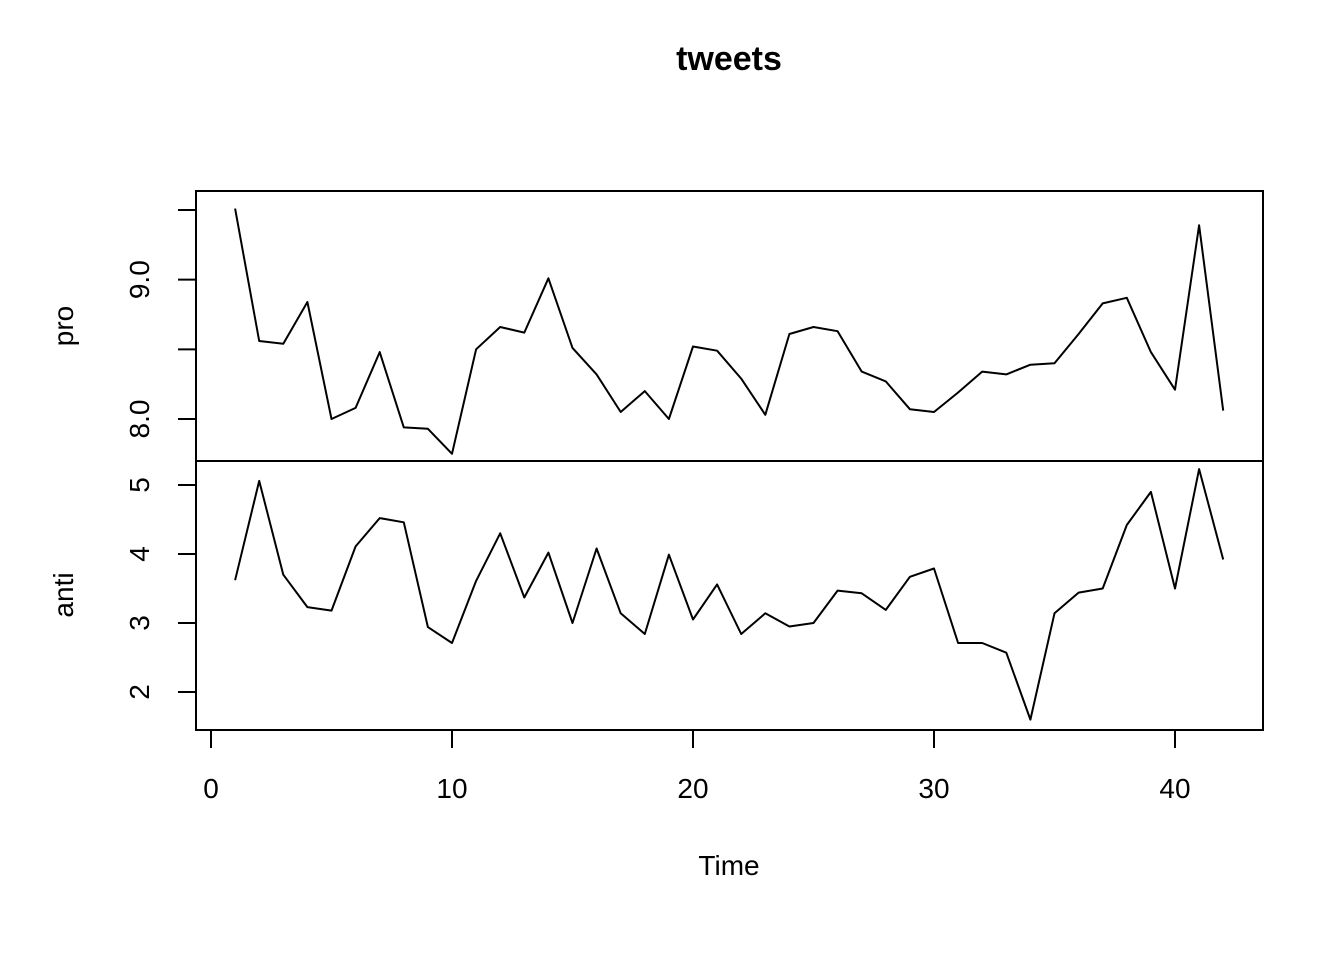  What do you see at coordinates (728, 865) in the screenshot?
I see `x-axis-label: Time` at bounding box center [728, 865].